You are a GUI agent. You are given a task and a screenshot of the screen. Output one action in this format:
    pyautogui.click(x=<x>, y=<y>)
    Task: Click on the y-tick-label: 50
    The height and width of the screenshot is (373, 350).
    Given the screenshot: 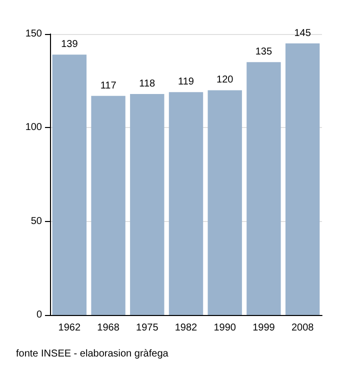 What is the action you would take?
    pyautogui.click(x=36, y=221)
    